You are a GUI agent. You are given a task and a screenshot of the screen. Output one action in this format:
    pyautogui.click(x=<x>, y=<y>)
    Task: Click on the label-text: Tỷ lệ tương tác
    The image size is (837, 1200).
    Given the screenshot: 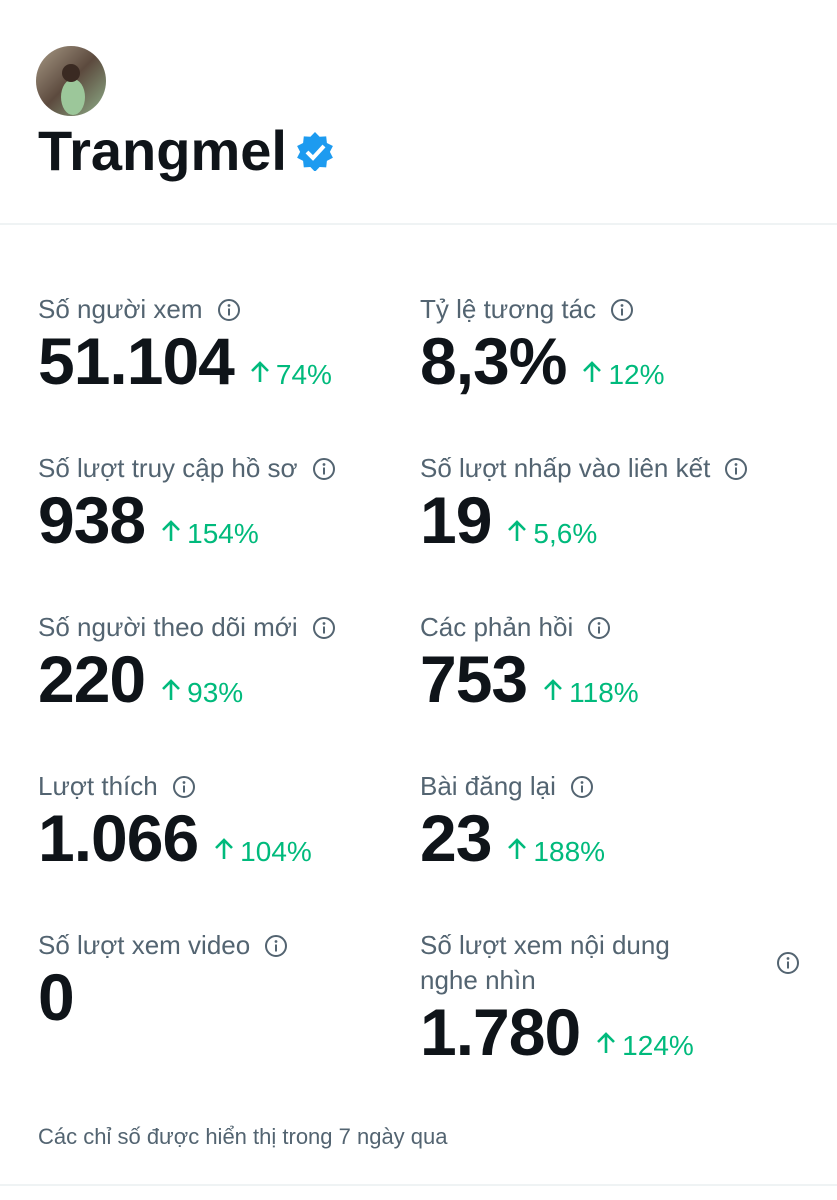 What is the action you would take?
    pyautogui.click(x=508, y=309)
    